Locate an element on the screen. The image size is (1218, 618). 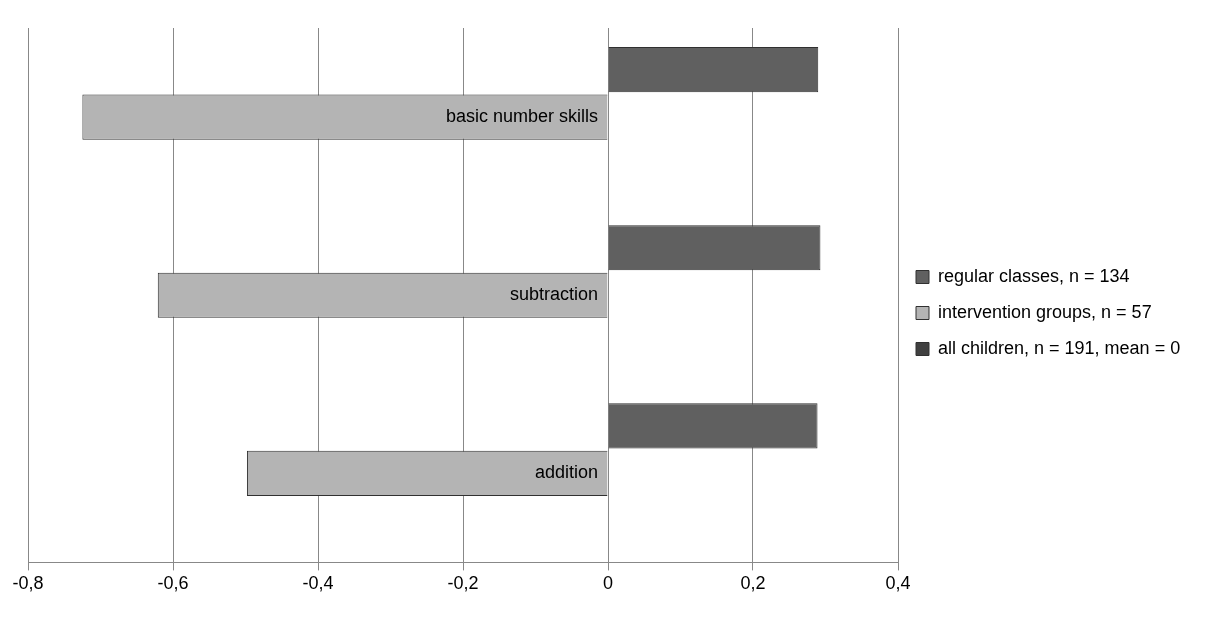
legend-label: all children, n = 191, mean = 0 is located at coordinates (1059, 347).